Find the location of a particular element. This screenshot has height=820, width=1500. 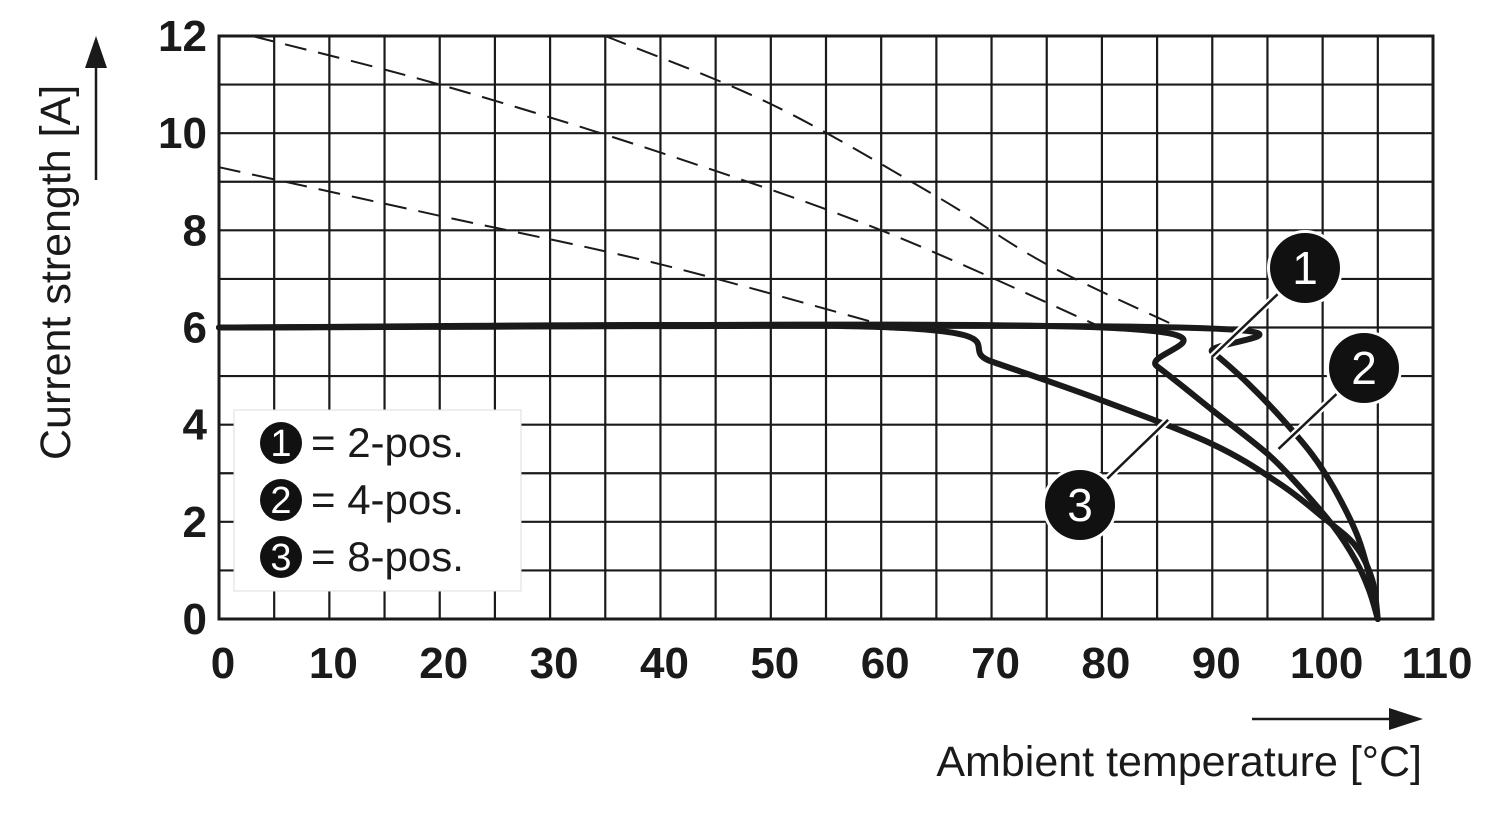

y-tick-labels: 0 2 4 6 8 10 12 is located at coordinates (182, 328).